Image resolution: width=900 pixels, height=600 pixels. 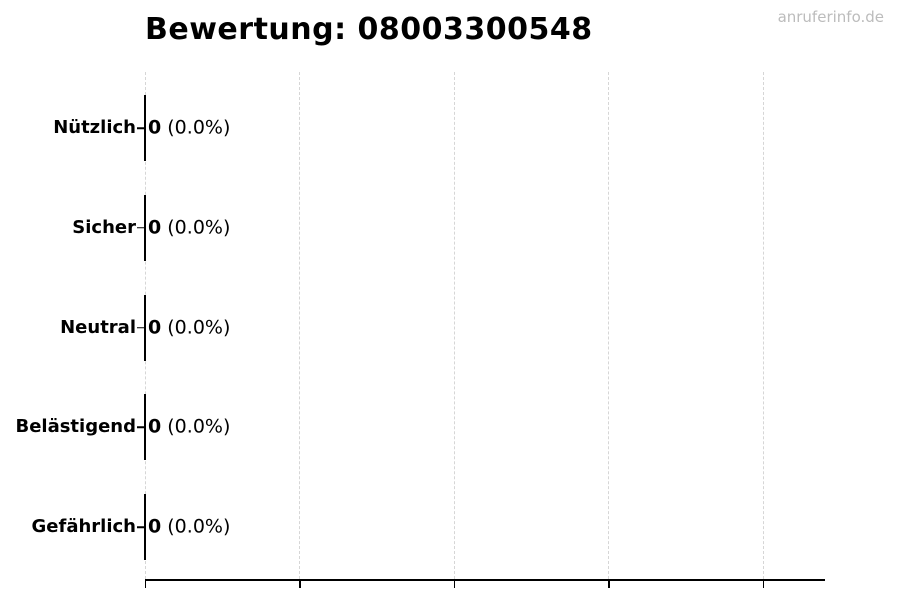 I want to click on category-label: Sicher, so click(x=104, y=227).